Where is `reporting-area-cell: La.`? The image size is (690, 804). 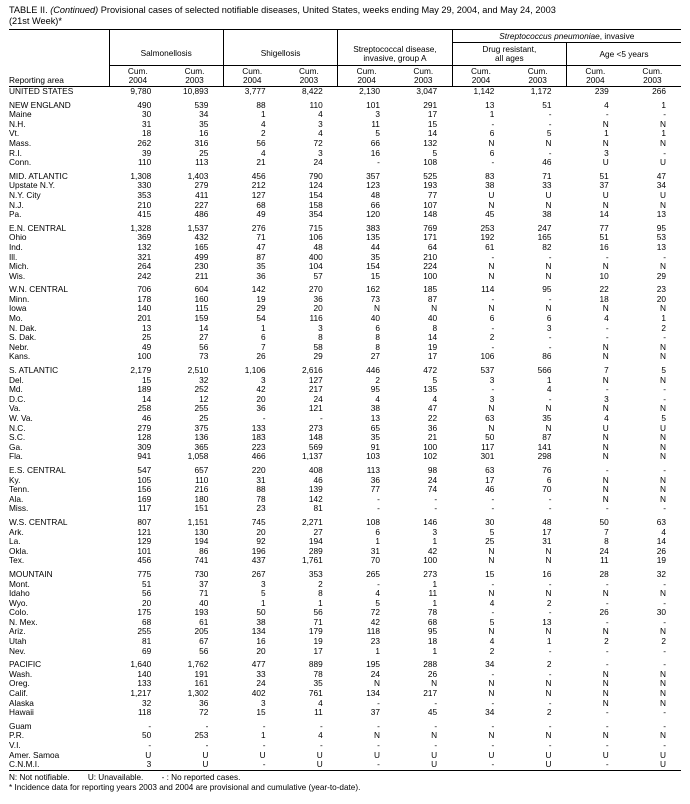 reporting-area-cell: La. is located at coordinates (15, 541).